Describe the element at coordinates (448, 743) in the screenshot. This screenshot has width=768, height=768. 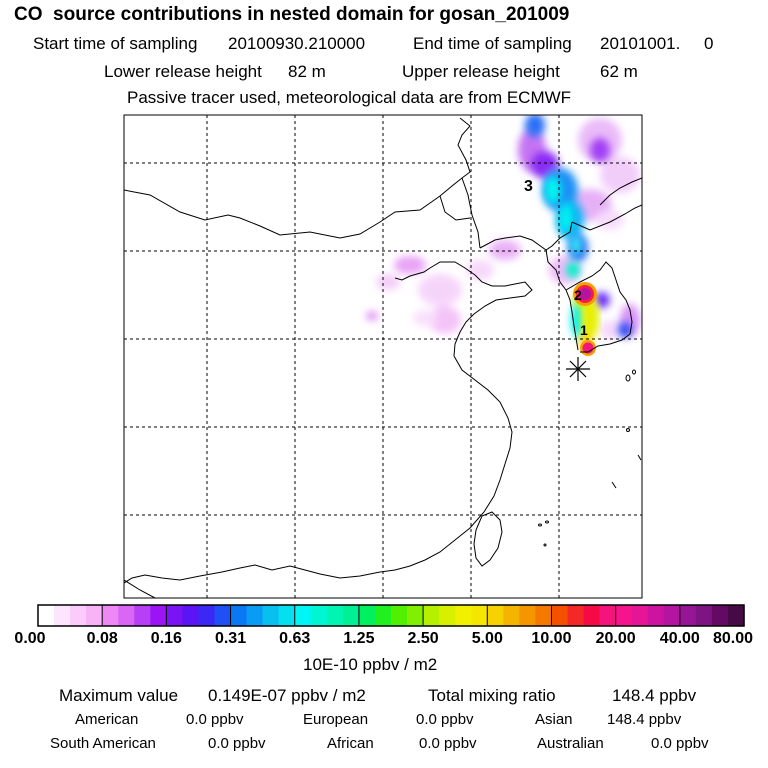
I see `african-value: 0.0 ppbv` at that location.